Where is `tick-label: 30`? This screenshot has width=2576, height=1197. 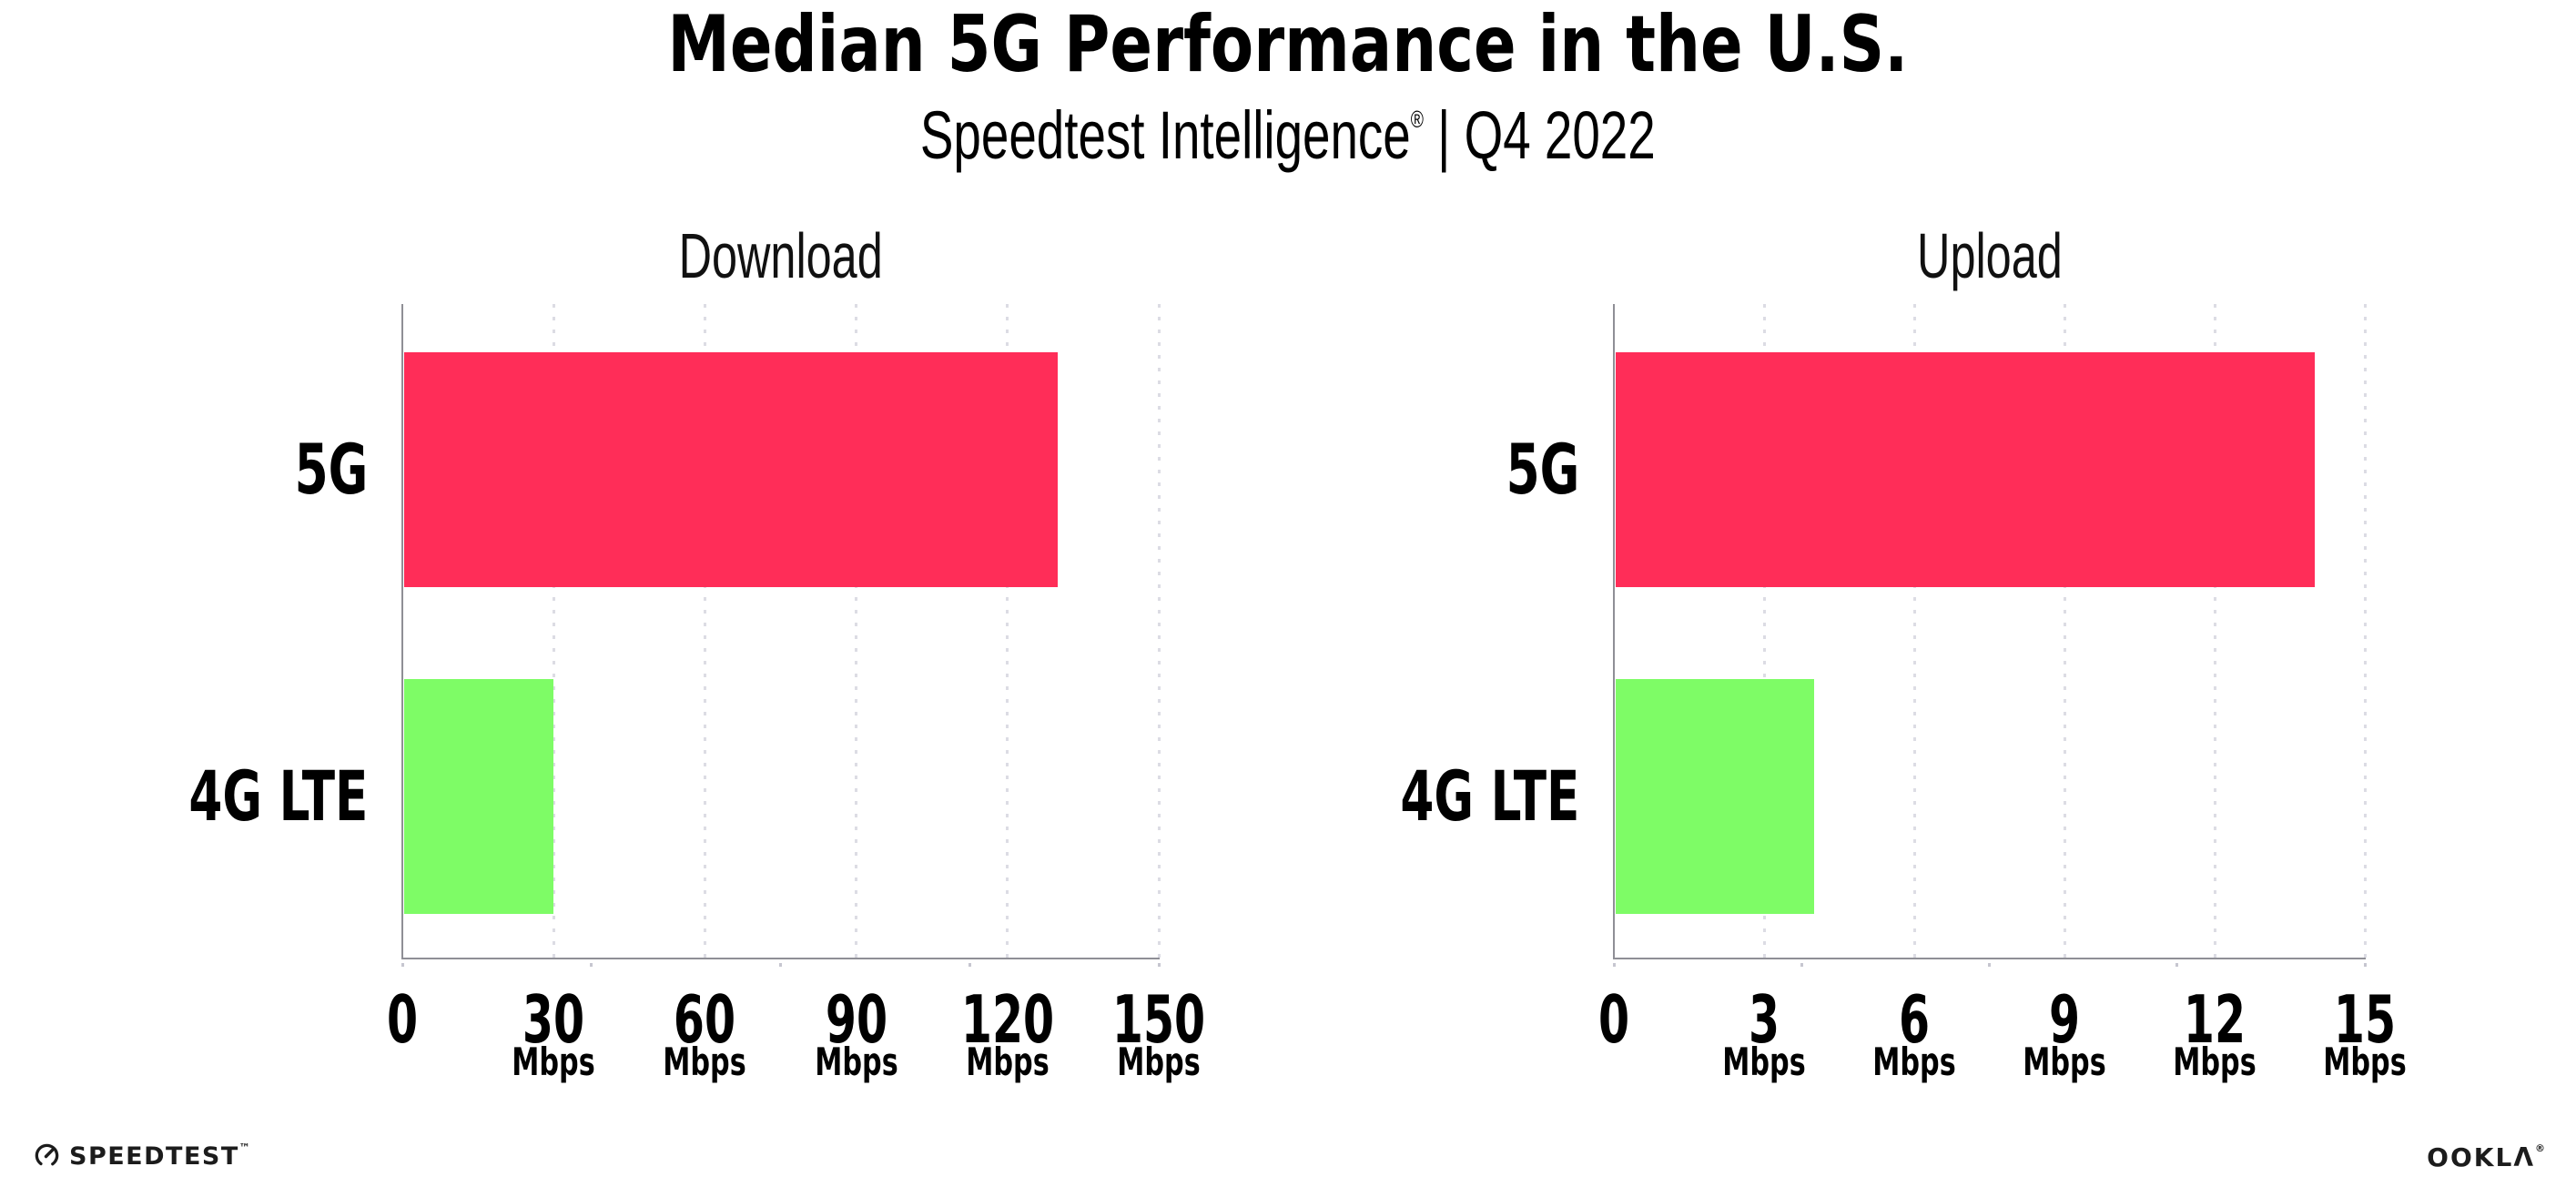
tick-label: 30 is located at coordinates (553, 1020).